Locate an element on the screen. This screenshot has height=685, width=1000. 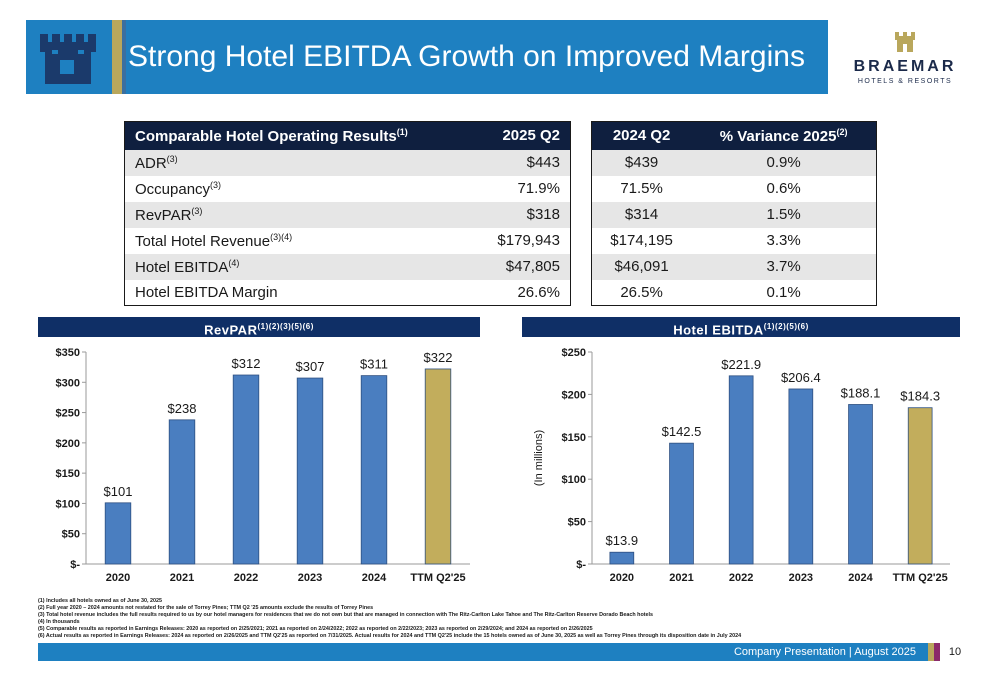
y-tick-label: $350 is located at coordinates (68, 353).